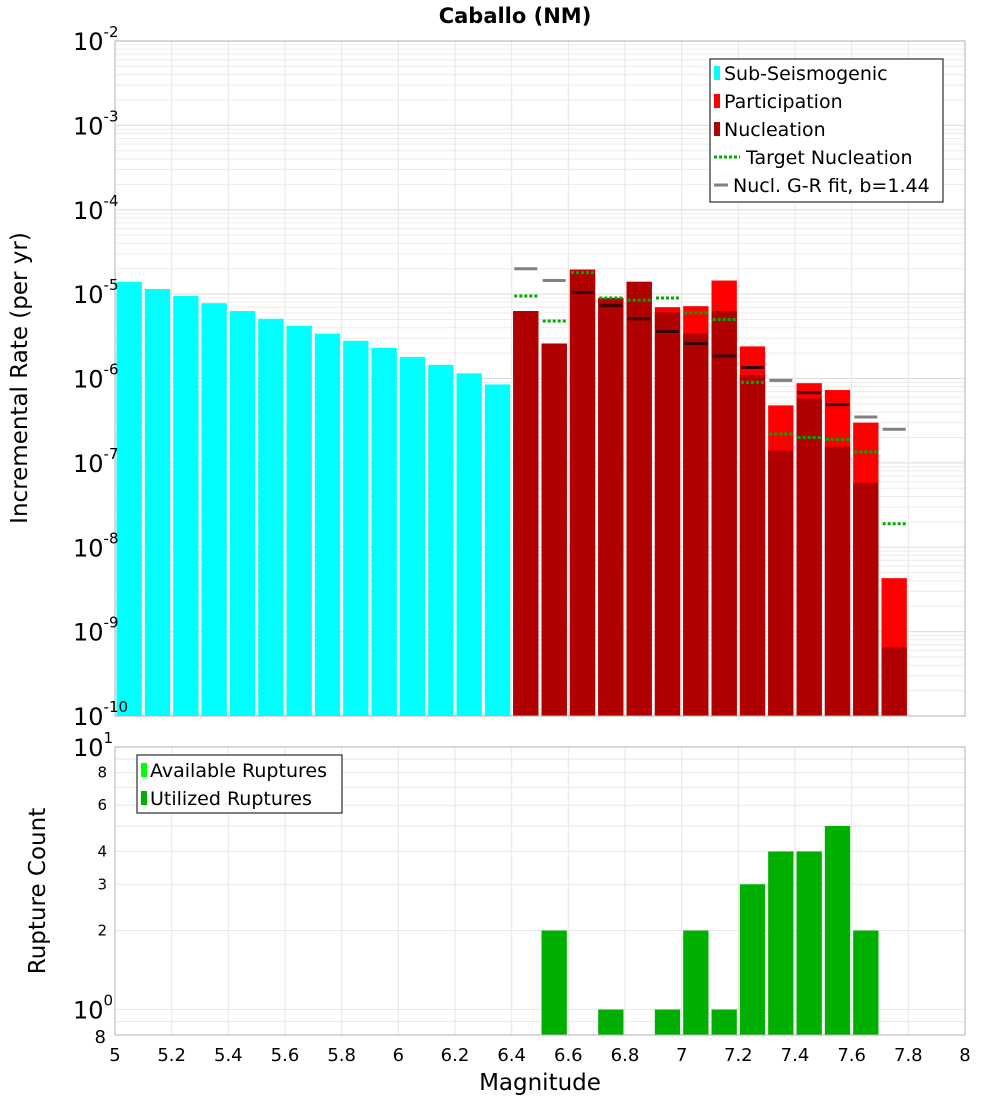 The width and height of the screenshot is (1000, 1100). Describe the element at coordinates (111, 370) in the screenshot. I see `top-y-tick-exponent: -6` at that location.